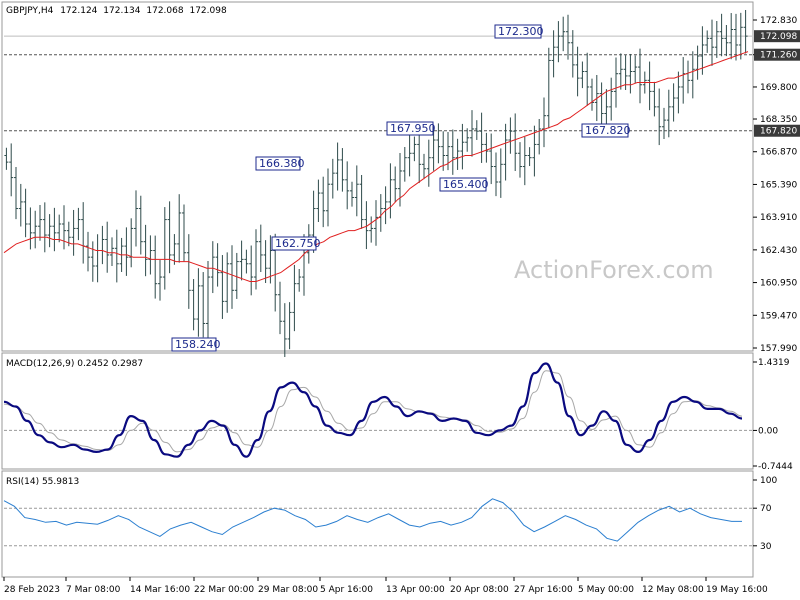 The image size is (800, 600). I want to click on rsi-title: RSI(14) 55.9813, so click(42, 482).